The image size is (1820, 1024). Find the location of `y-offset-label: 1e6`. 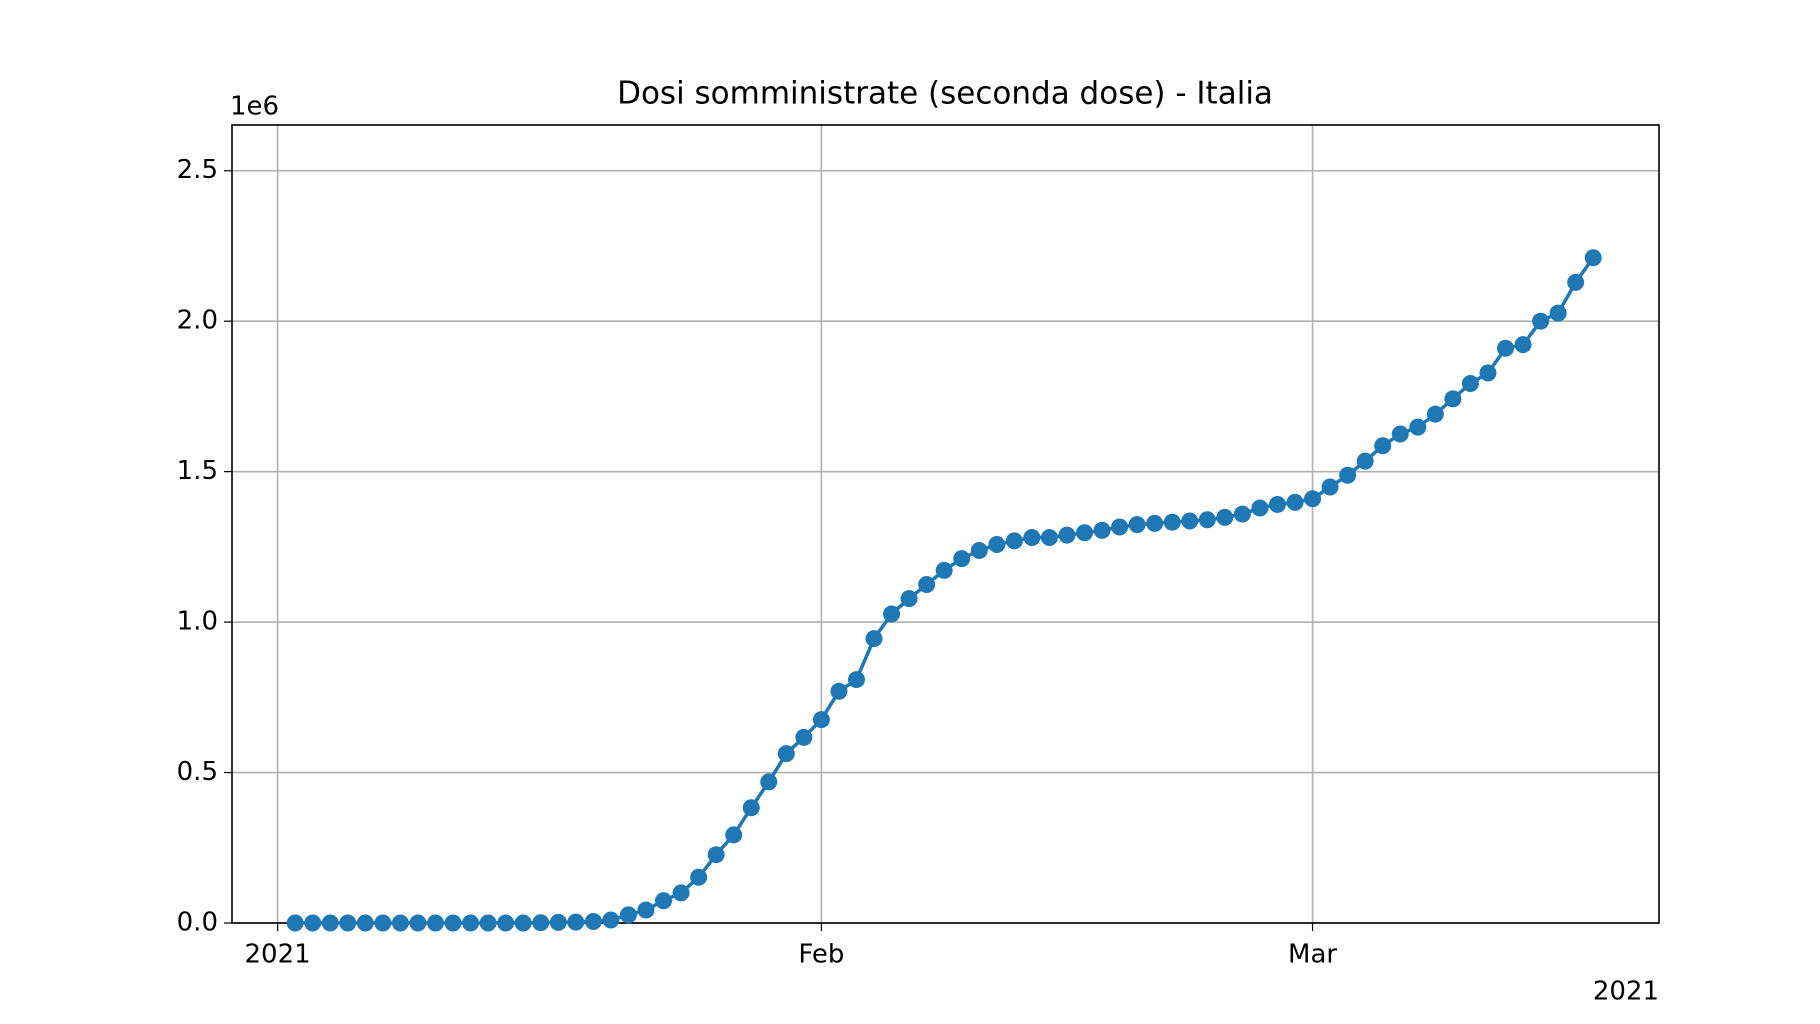

y-offset-label: 1e6 is located at coordinates (254, 107).